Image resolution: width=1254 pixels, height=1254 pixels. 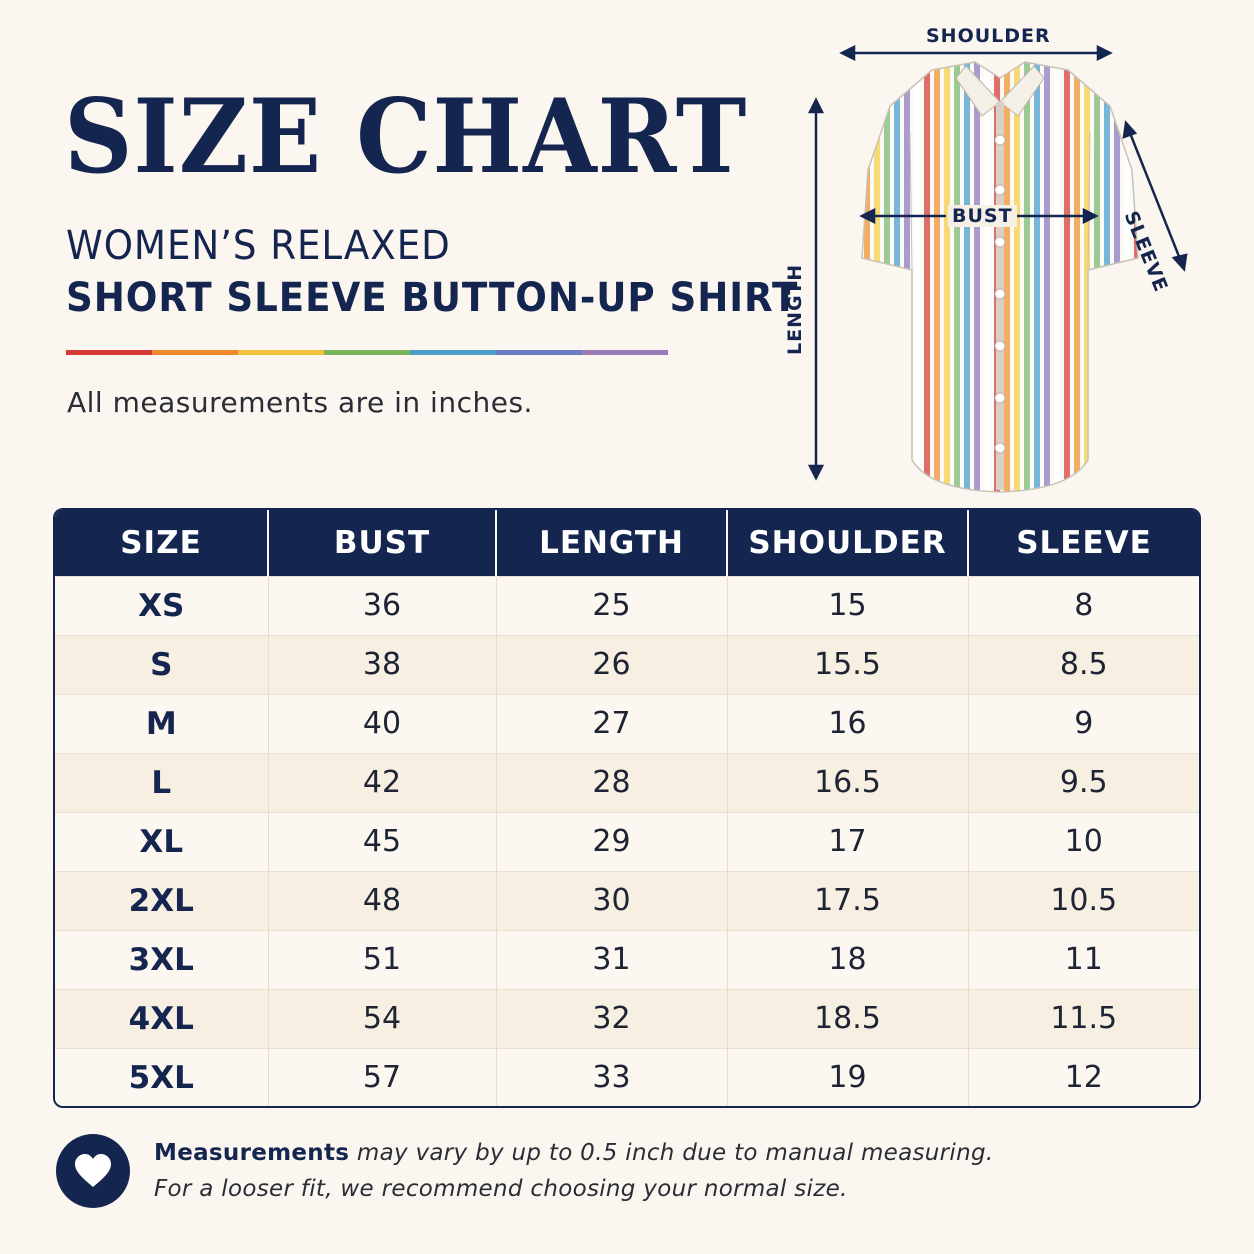 I want to click on table-cell: 12, so click(x=1083, y=1076).